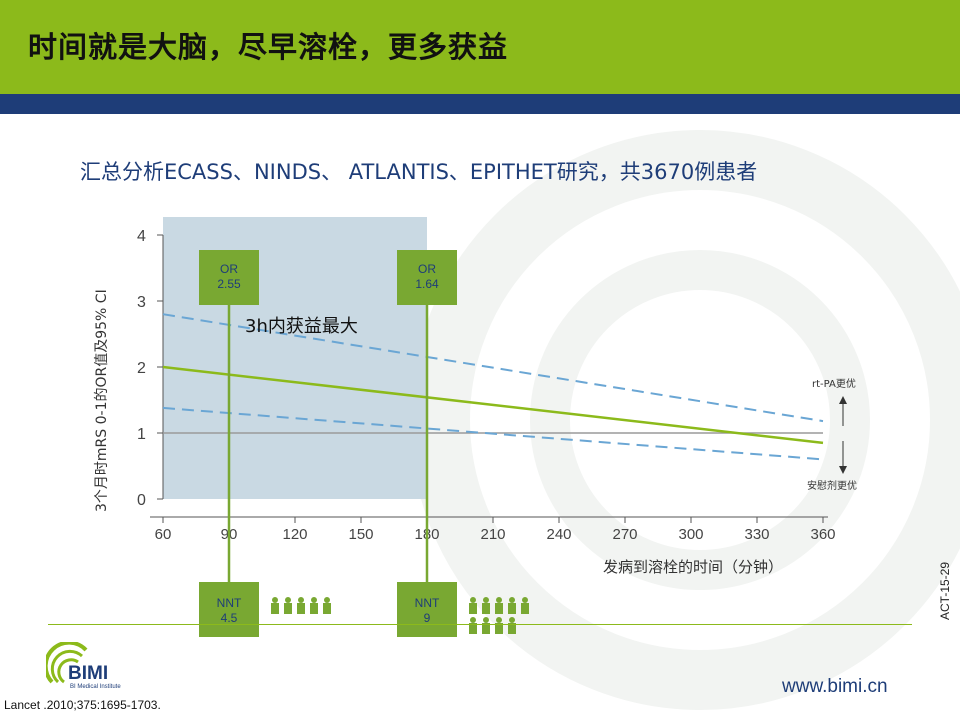 The image size is (960, 720). Describe the element at coordinates (67, 663) in the screenshot. I see `bimi-logo-icon` at that location.